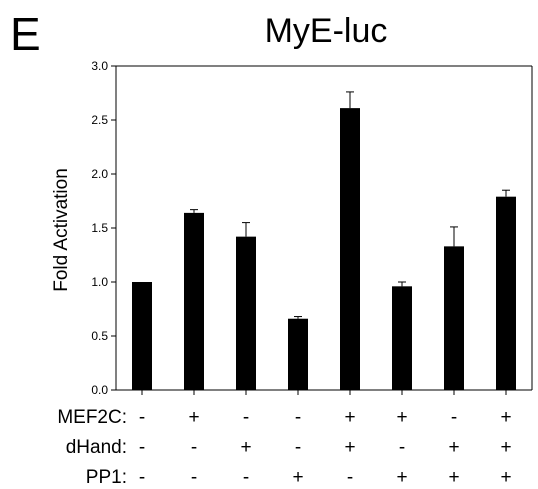  I want to click on chart-title: MyE-luc, so click(326, 31).